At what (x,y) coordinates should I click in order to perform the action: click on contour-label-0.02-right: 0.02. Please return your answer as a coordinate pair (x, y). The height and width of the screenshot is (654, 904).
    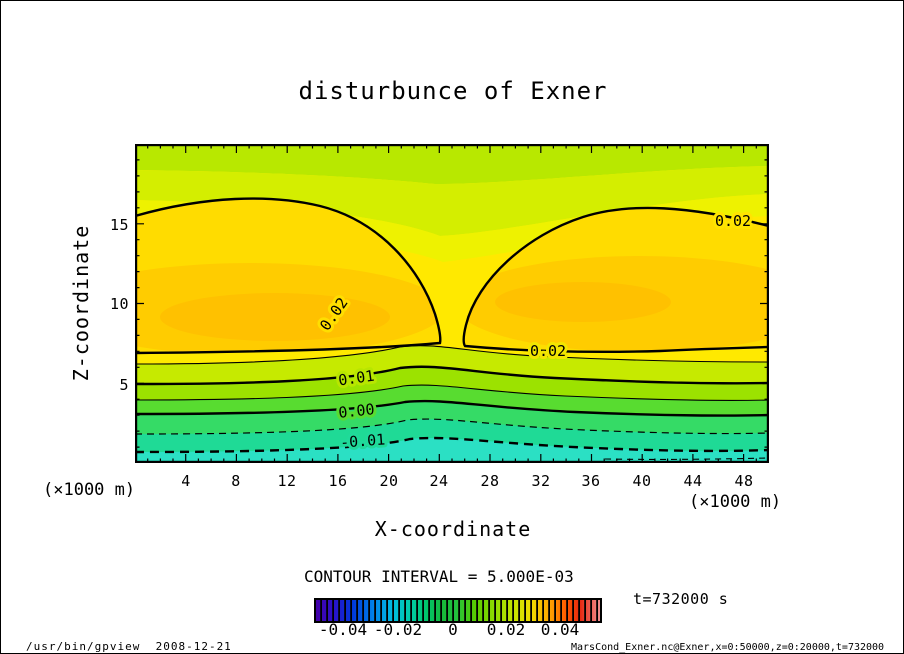
    Looking at the image, I should click on (733, 221).